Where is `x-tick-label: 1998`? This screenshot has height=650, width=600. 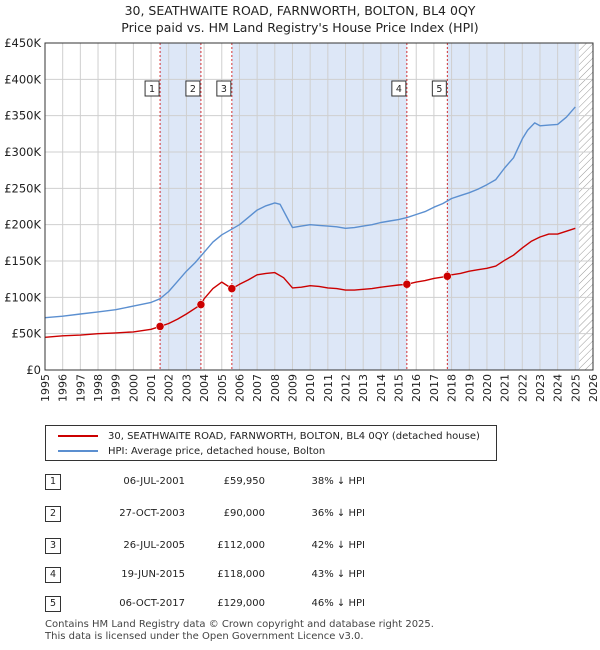 x-tick-label: 1998 is located at coordinates (98, 388).